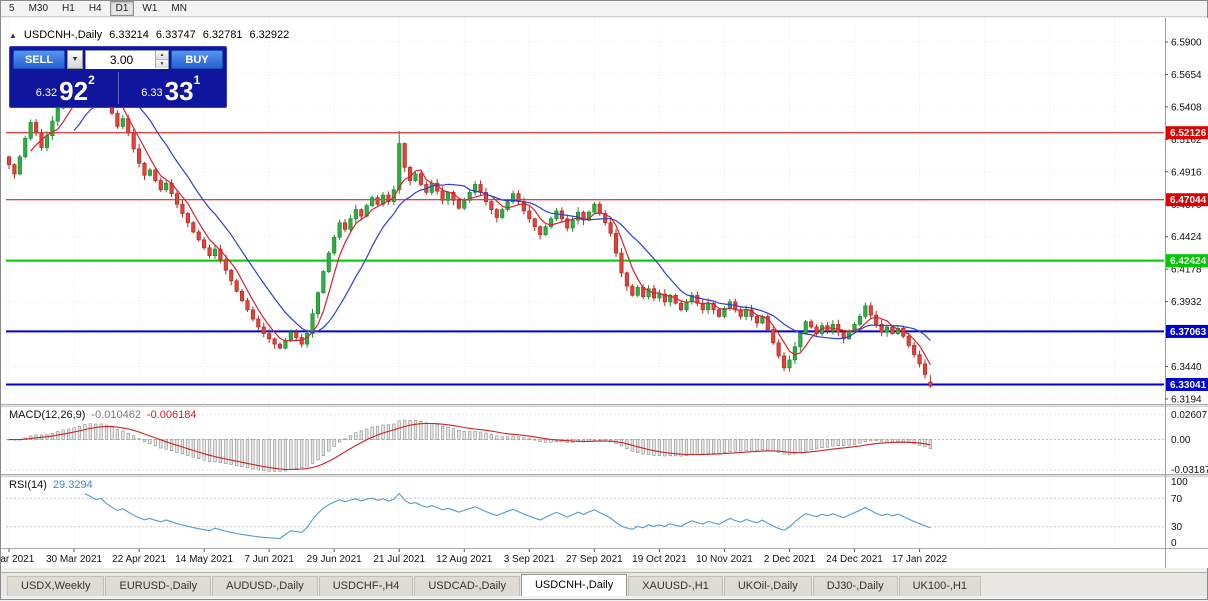 This screenshot has height=601, width=1208. What do you see at coordinates (1189, 470) in the screenshot?
I see `macd-axis-label: -0.03187` at bounding box center [1189, 470].